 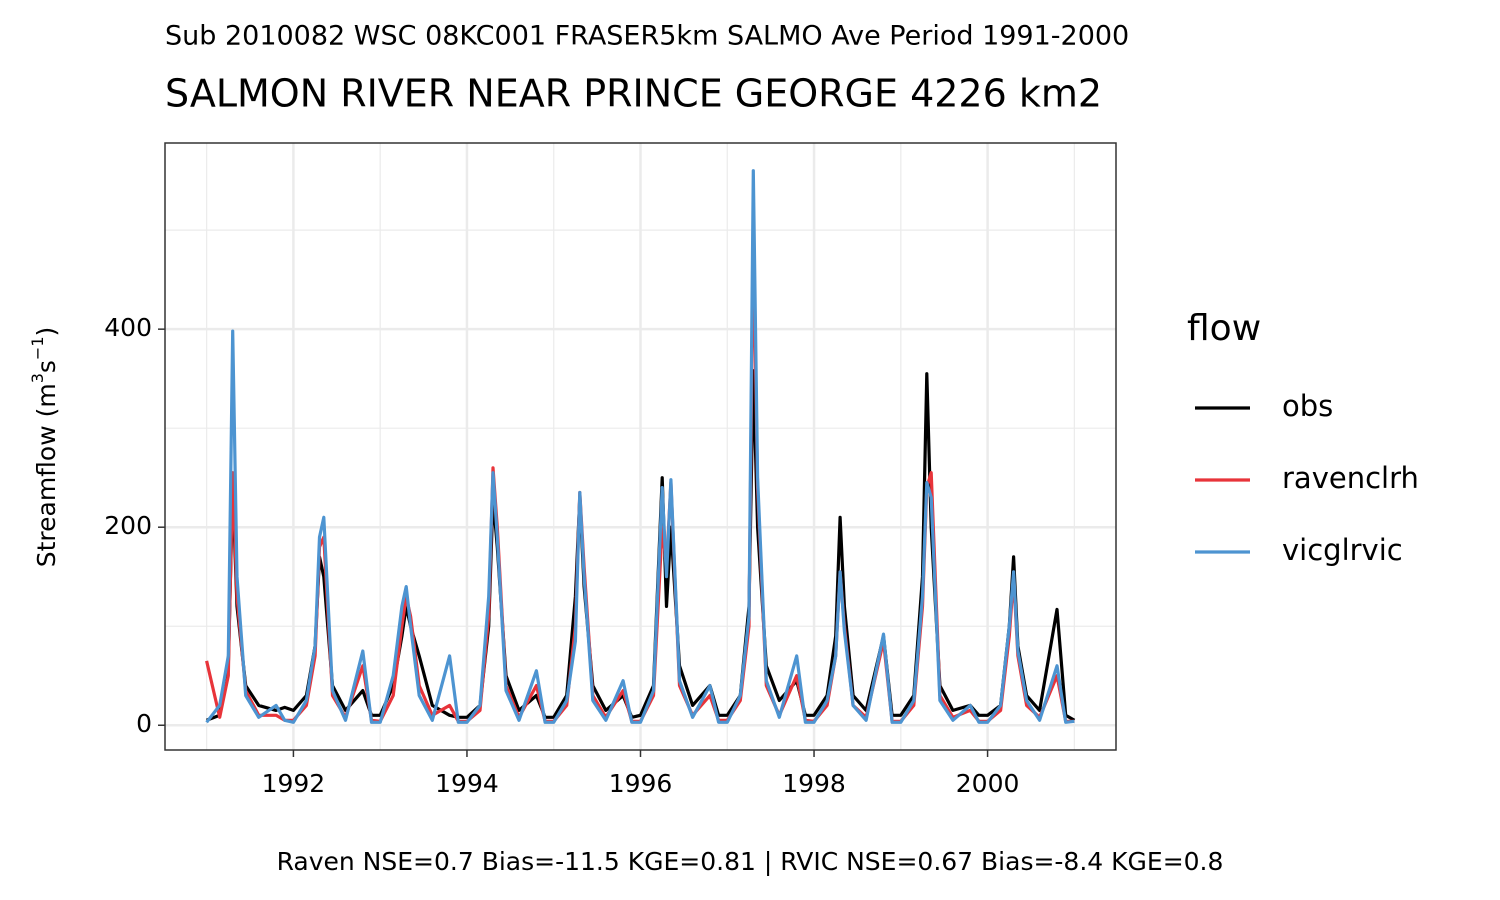 What do you see at coordinates (144, 723) in the screenshot?
I see `y-tick-label: 0` at bounding box center [144, 723].